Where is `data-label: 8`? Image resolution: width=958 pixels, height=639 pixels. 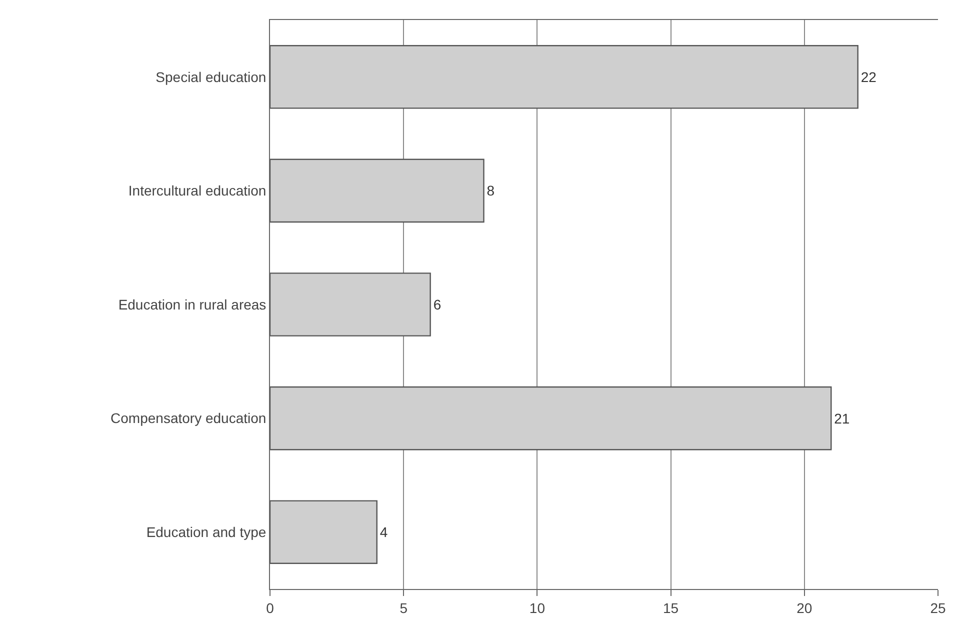
data-label: 8 is located at coordinates (490, 190).